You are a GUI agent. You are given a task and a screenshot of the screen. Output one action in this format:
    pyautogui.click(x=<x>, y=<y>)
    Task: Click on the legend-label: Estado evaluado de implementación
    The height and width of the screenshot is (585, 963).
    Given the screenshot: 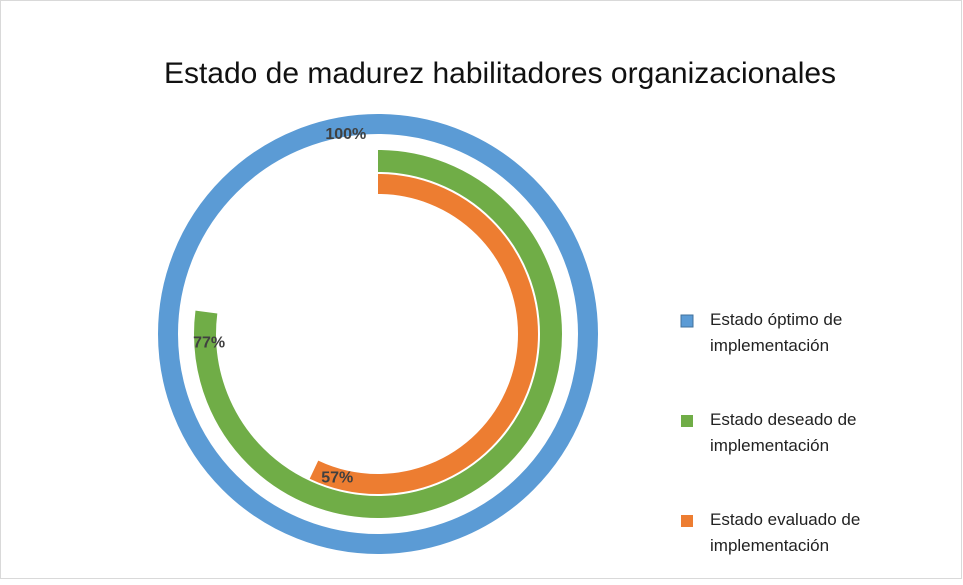 What is the action you would take?
    pyautogui.click(x=785, y=532)
    